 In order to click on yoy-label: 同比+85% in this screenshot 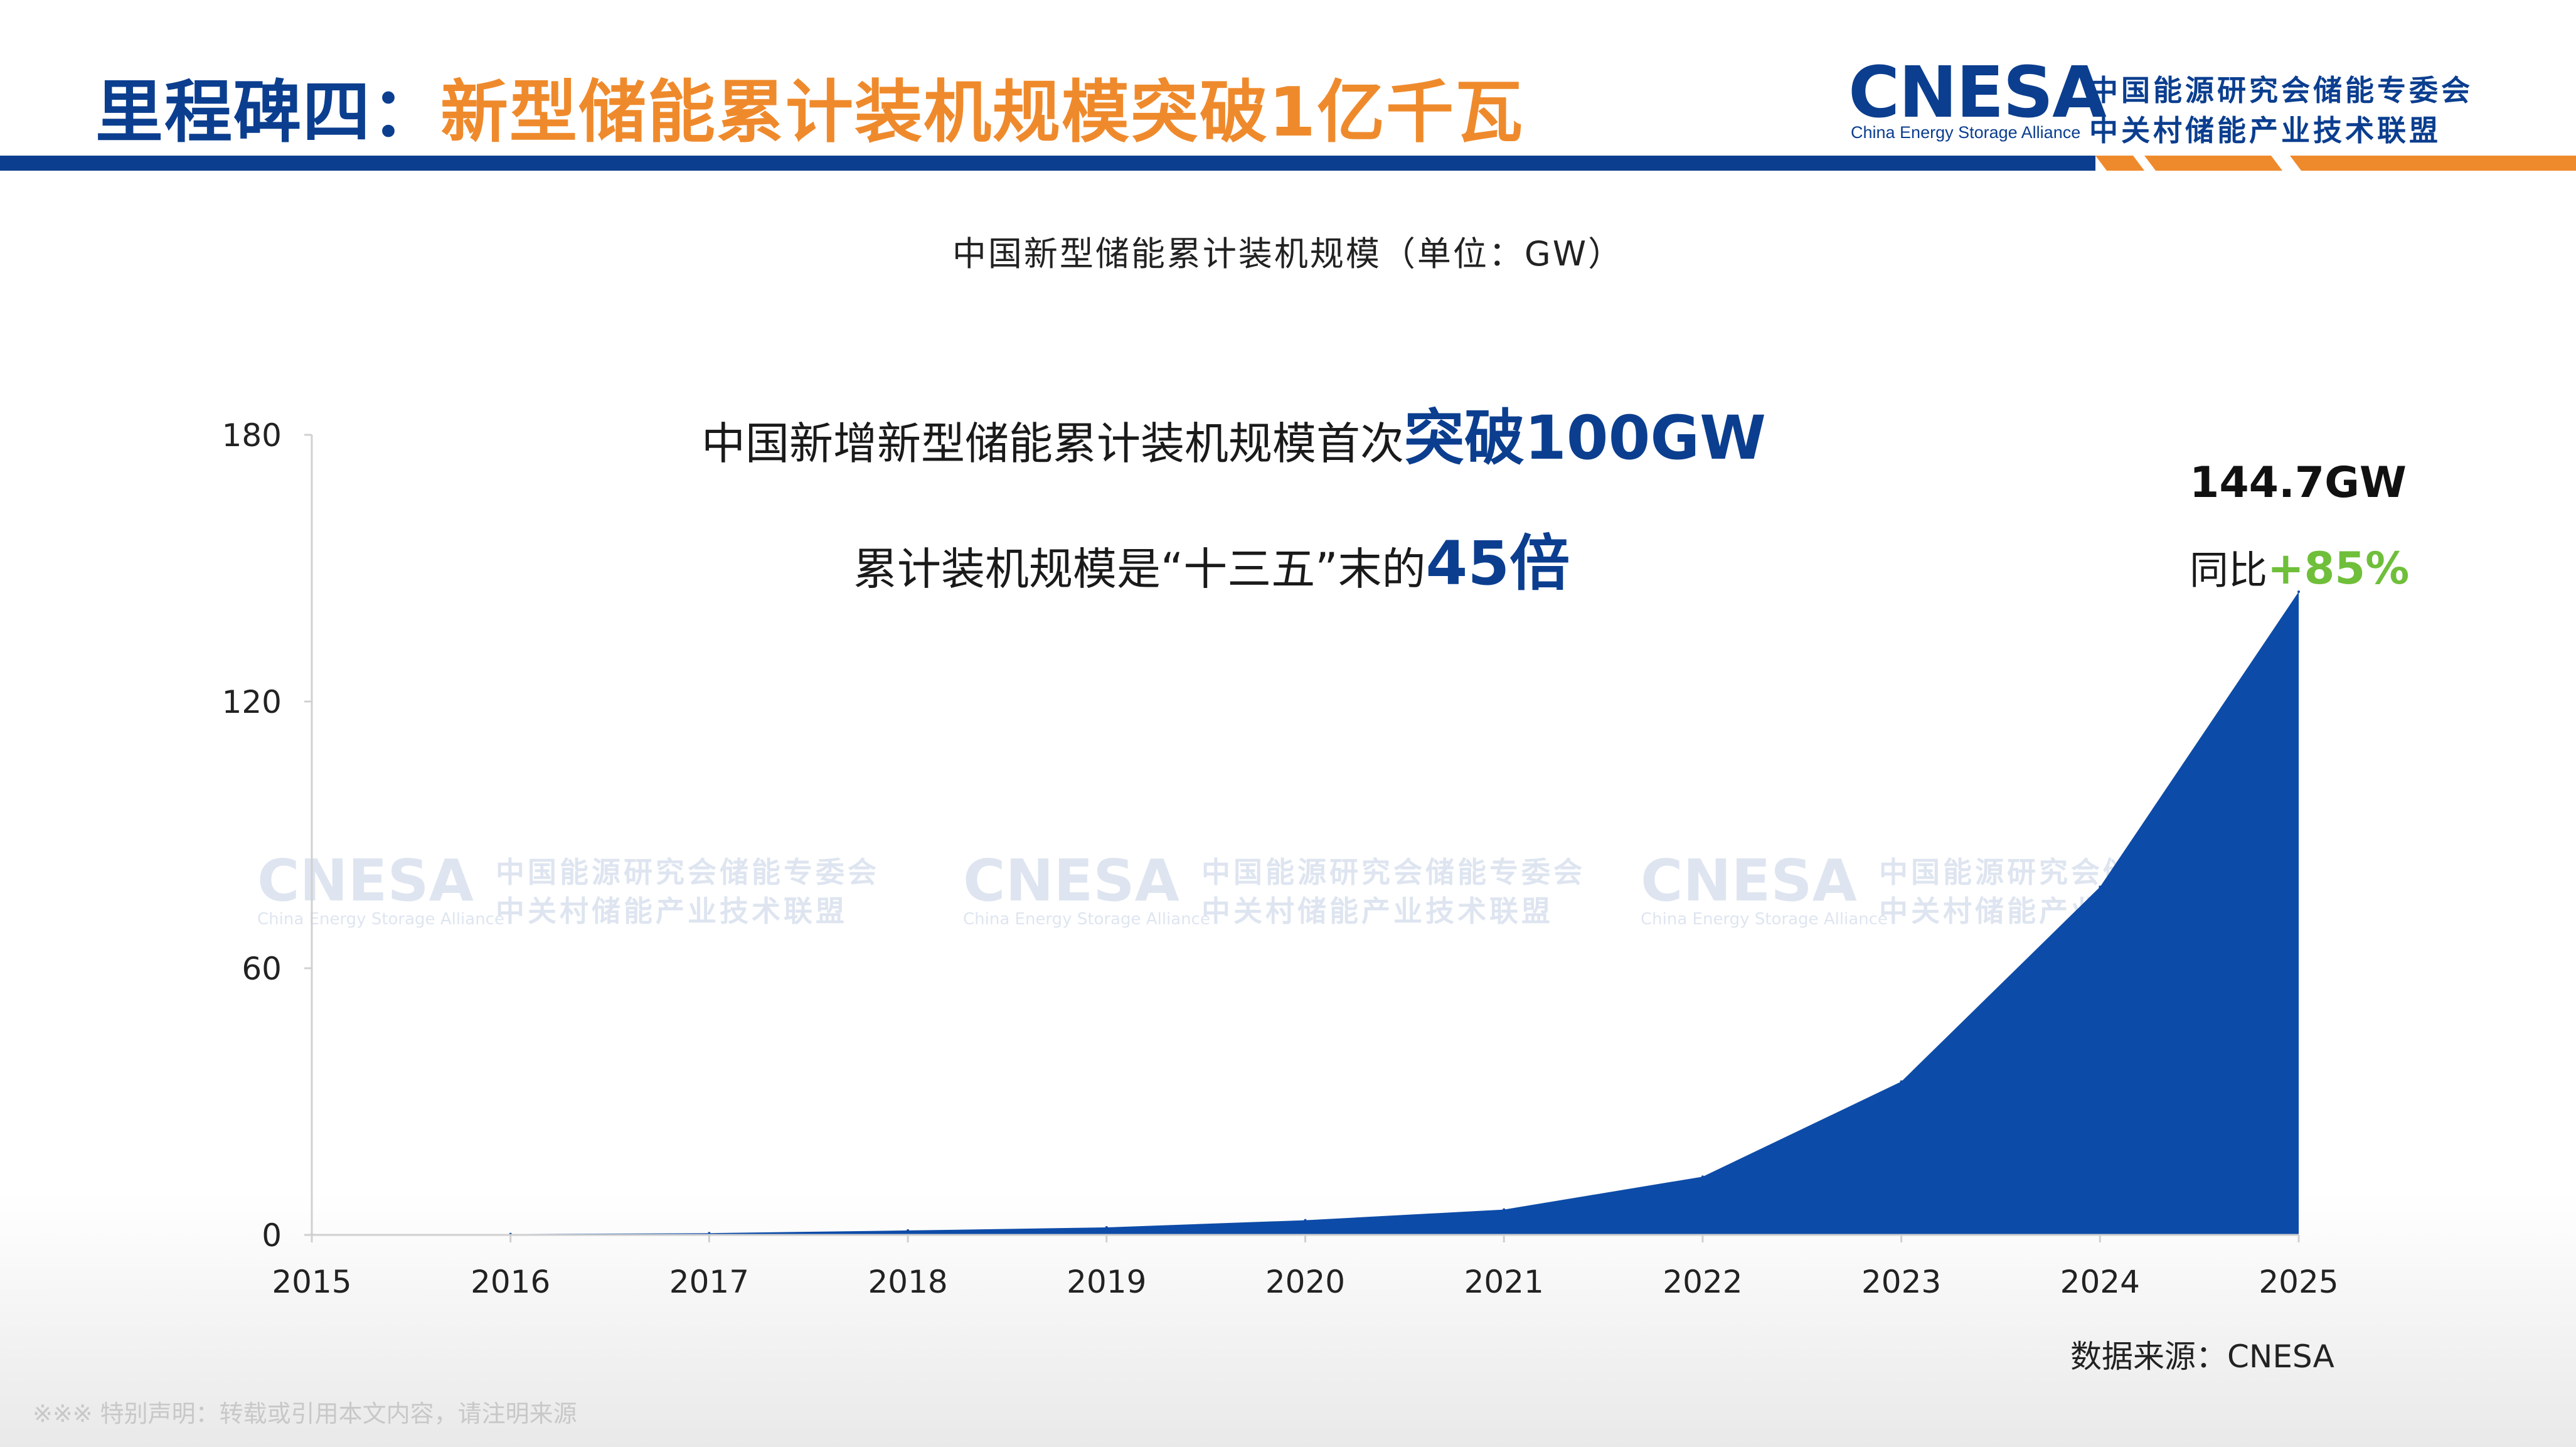, I will do `click(2300, 566)`.